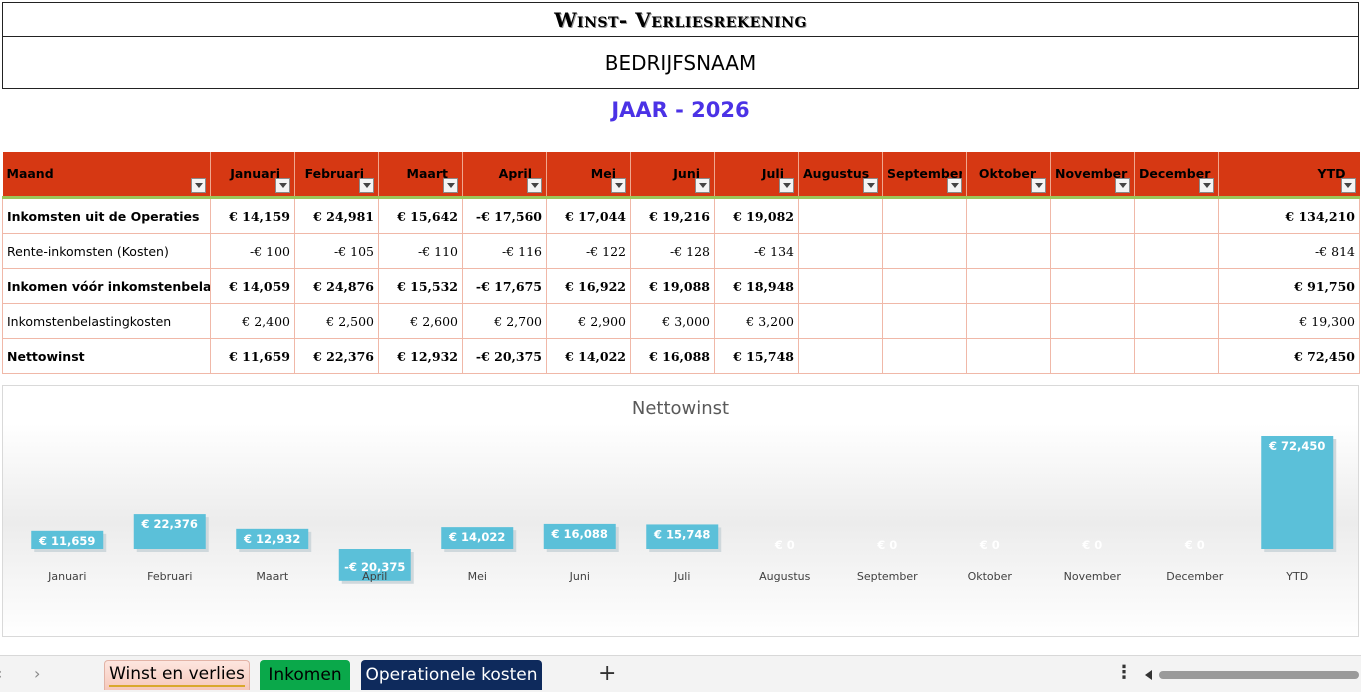  Describe the element at coordinates (420, 251) in the screenshot. I see `table-cell: -€ 110` at that location.